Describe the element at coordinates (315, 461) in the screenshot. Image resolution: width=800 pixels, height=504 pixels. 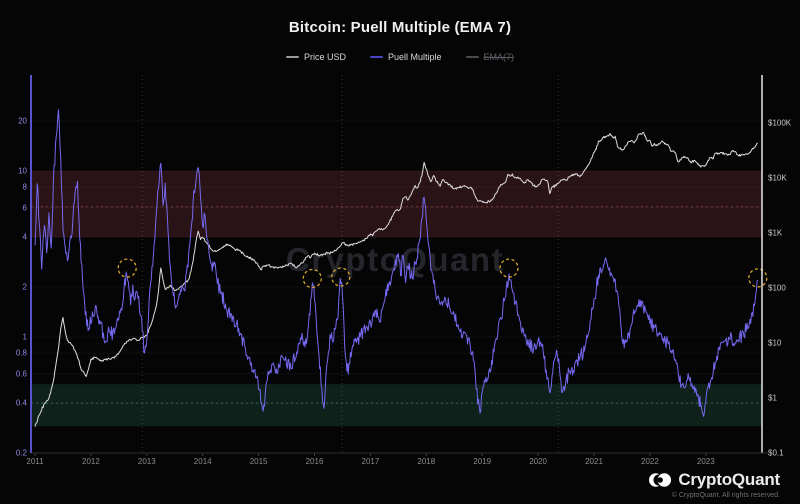
I see `x-axis-tick-label: 2016` at that location.